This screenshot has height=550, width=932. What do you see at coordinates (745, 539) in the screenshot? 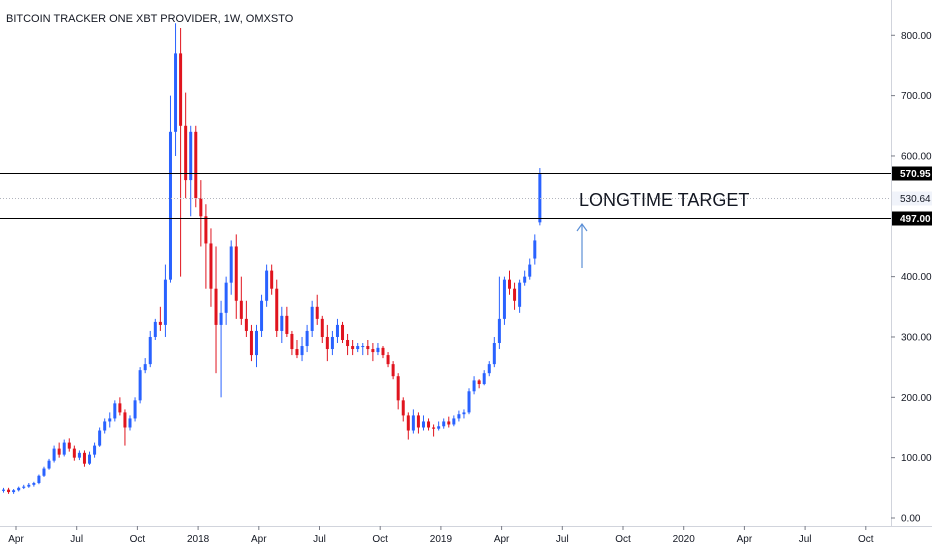
I see `time-tick-label: Apr` at bounding box center [745, 539].